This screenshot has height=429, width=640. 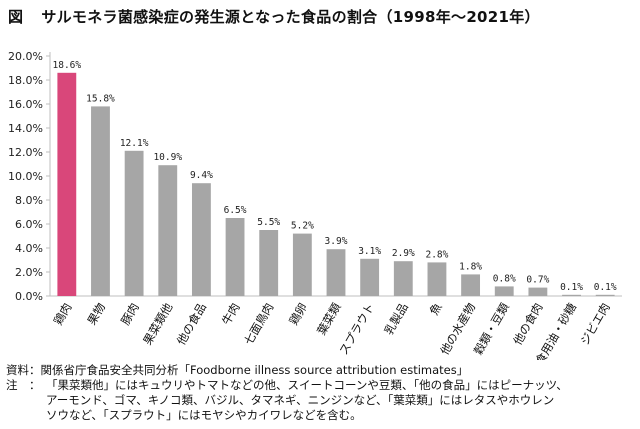 I want to click on y-tick-label: 2.0%, so click(x=29, y=272).